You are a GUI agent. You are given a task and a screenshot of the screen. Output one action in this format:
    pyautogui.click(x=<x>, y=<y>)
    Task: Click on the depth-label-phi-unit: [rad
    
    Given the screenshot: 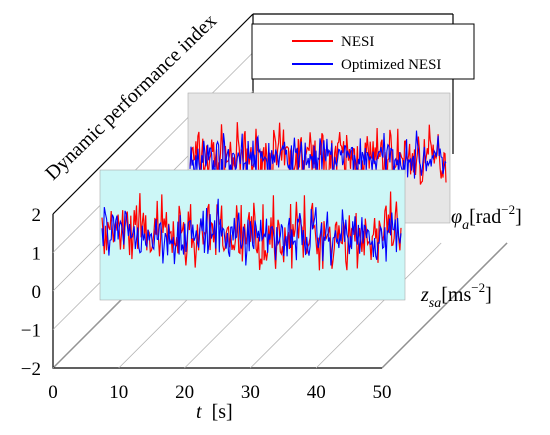 What is the action you would take?
    pyautogui.click(x=485, y=217)
    